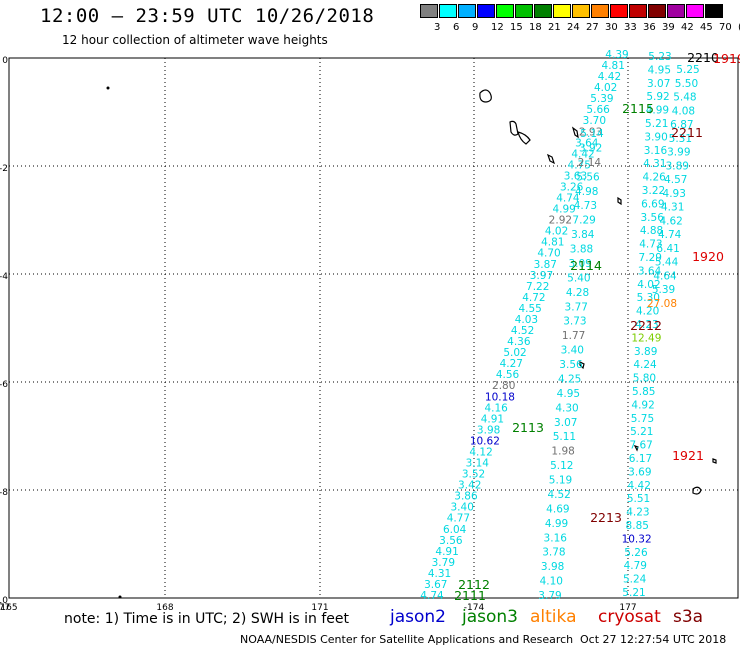 This screenshot has height=650, width=740. What do you see at coordinates (541, 276) in the screenshot?
I see `track-a-value: 3.97` at bounding box center [541, 276].